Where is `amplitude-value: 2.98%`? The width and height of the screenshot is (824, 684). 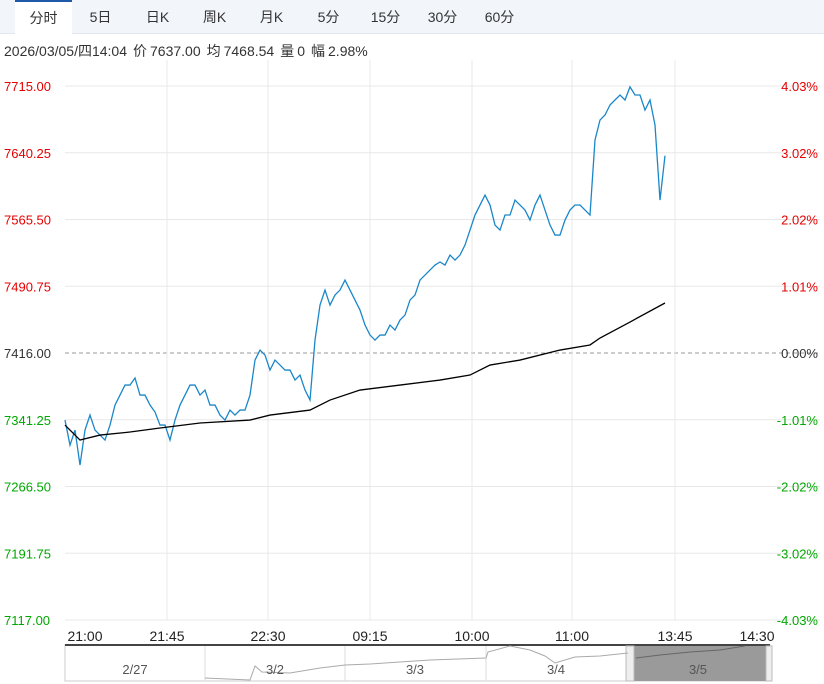
amplitude-value: 2.98% is located at coordinates (348, 51).